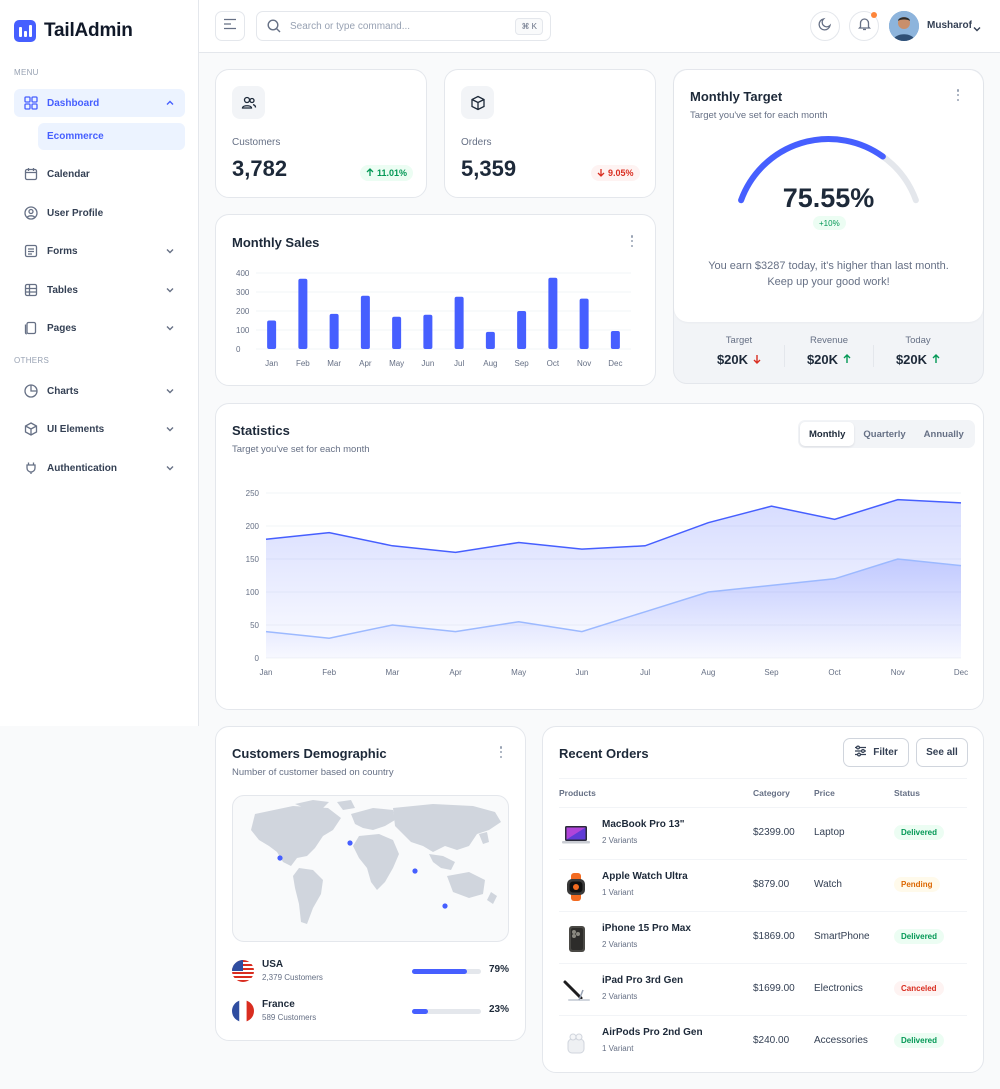 The image size is (1000, 1089). I want to click on product-price: $2399.00, so click(774, 832).